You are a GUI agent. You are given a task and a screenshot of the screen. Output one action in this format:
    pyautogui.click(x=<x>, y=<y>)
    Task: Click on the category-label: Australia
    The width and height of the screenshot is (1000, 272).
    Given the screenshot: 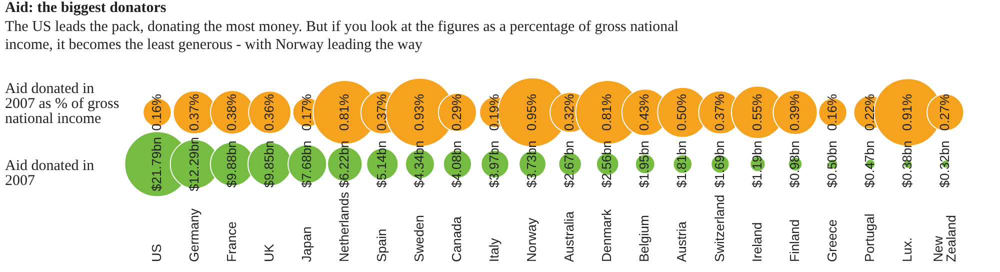 What is the action you would take?
    pyautogui.click(x=569, y=236)
    